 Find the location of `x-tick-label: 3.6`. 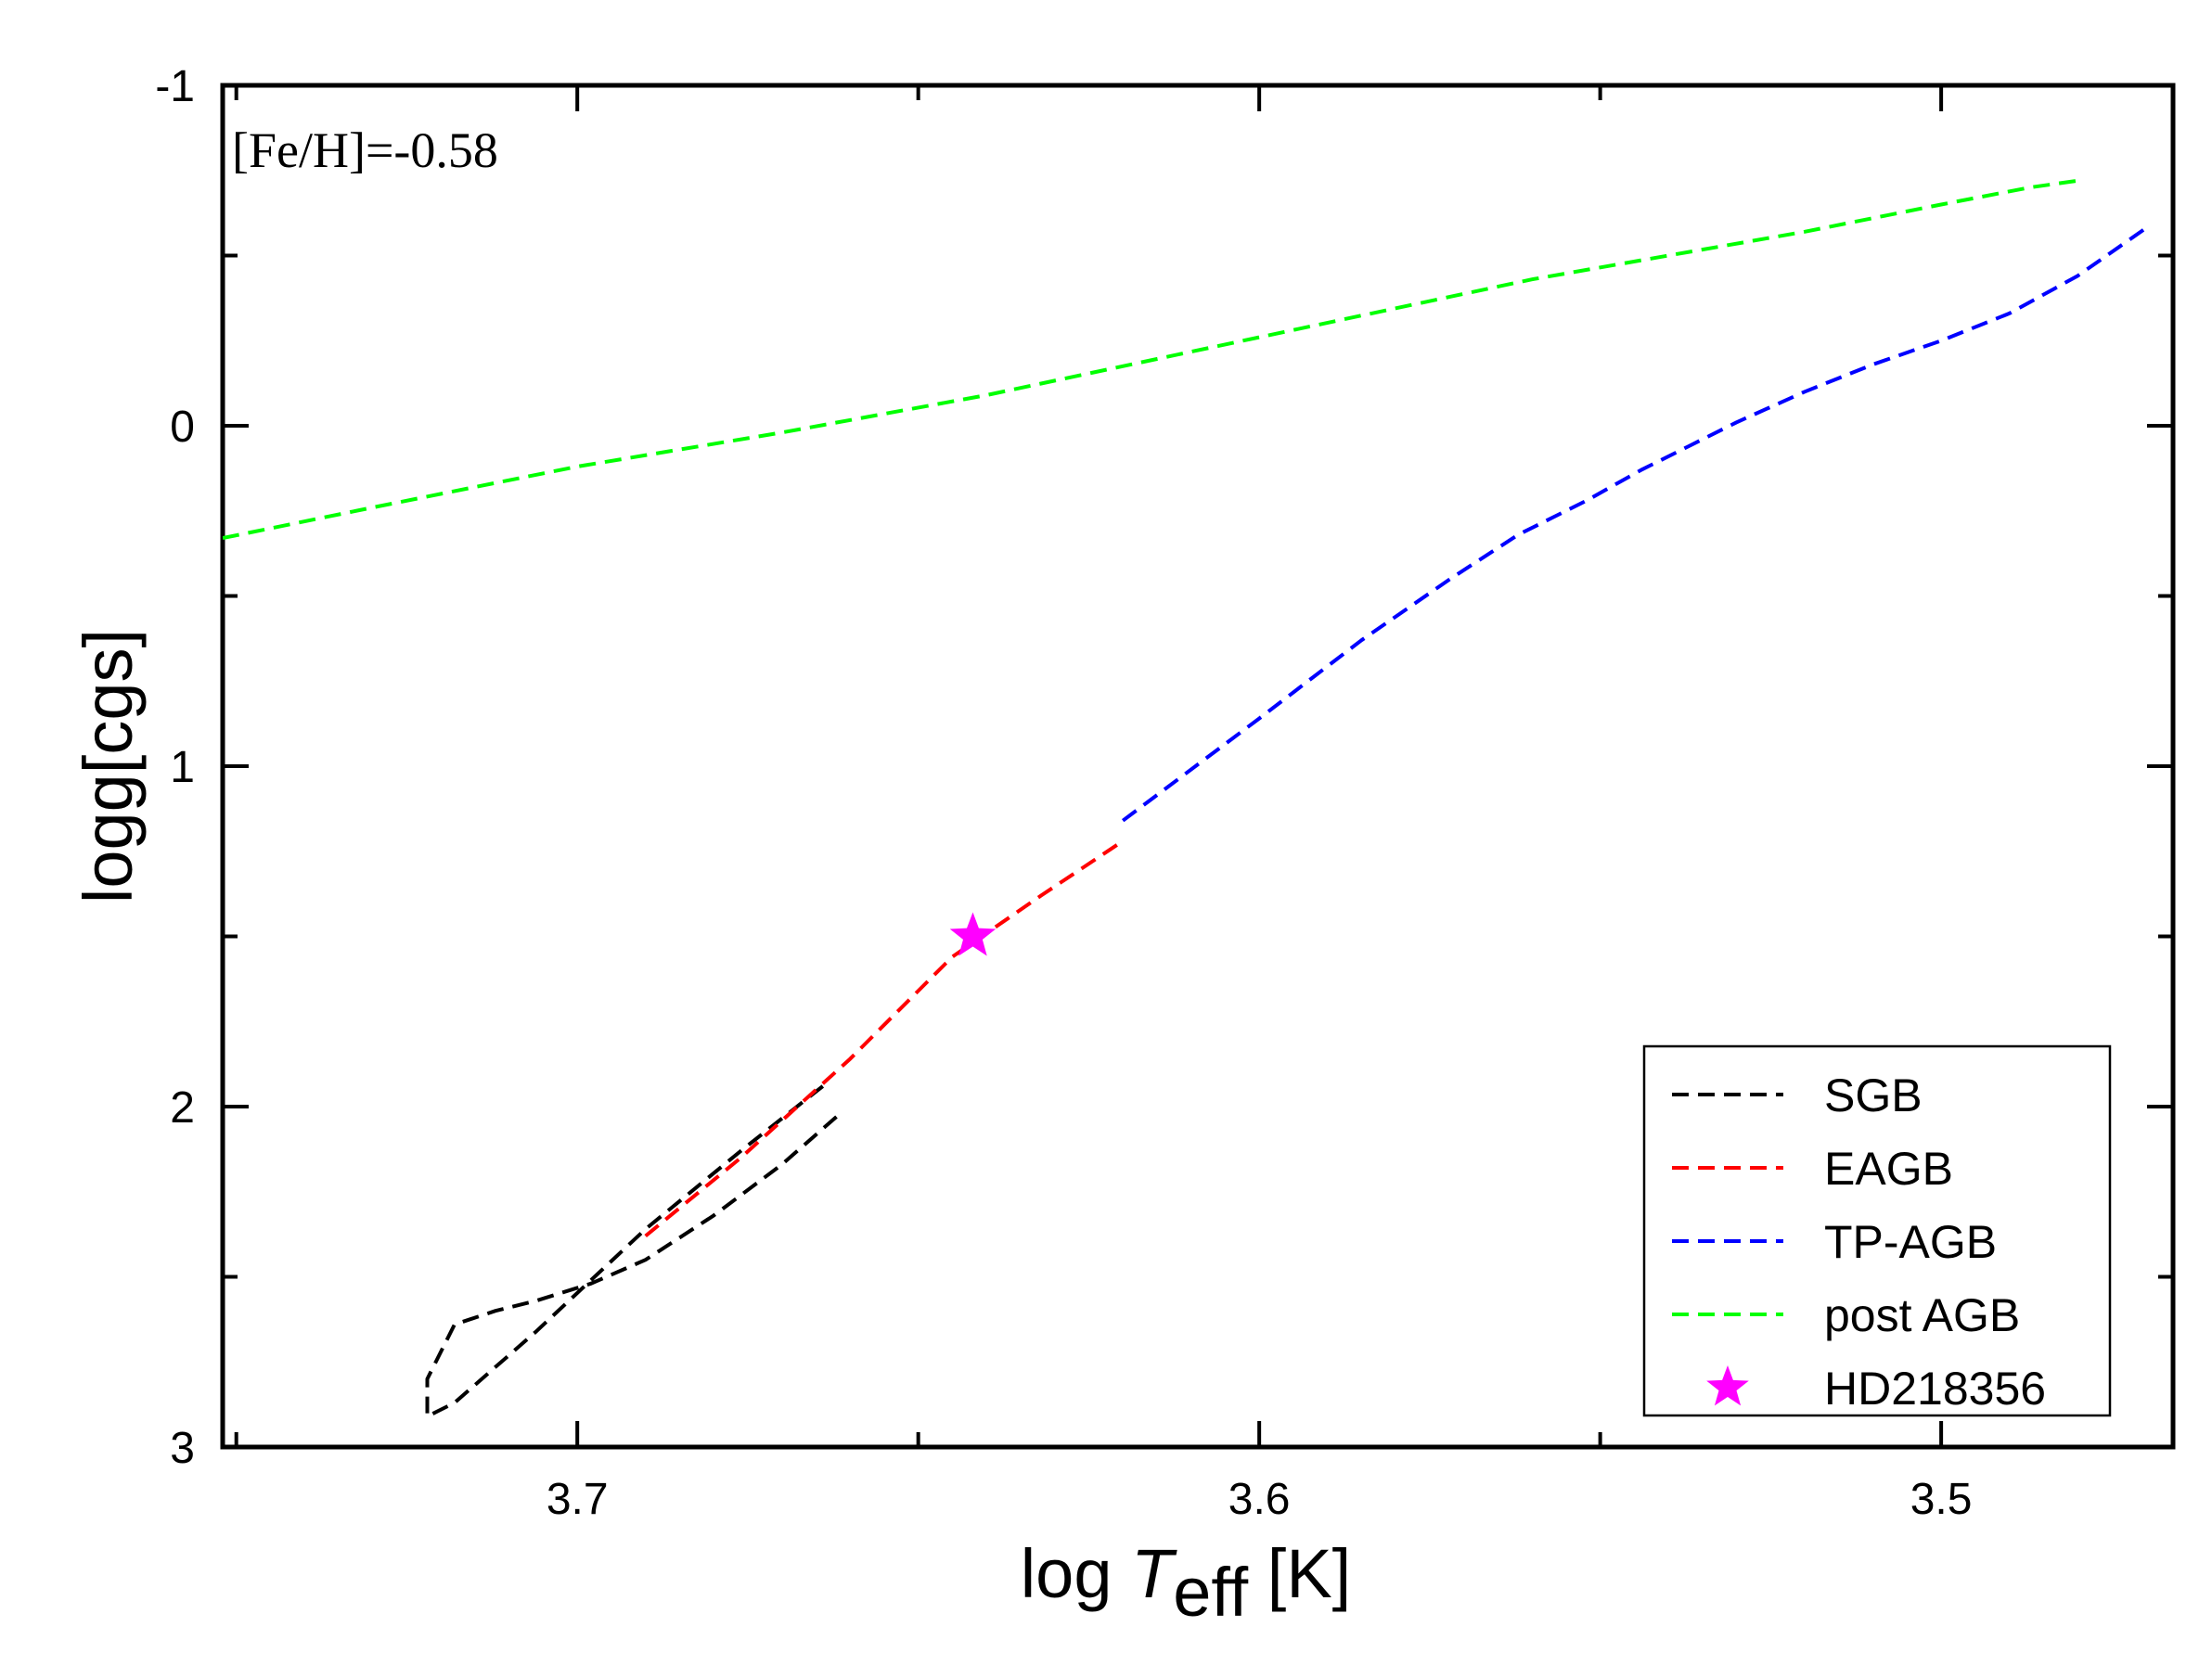

x-tick-label: 3.6 is located at coordinates (1259, 1499).